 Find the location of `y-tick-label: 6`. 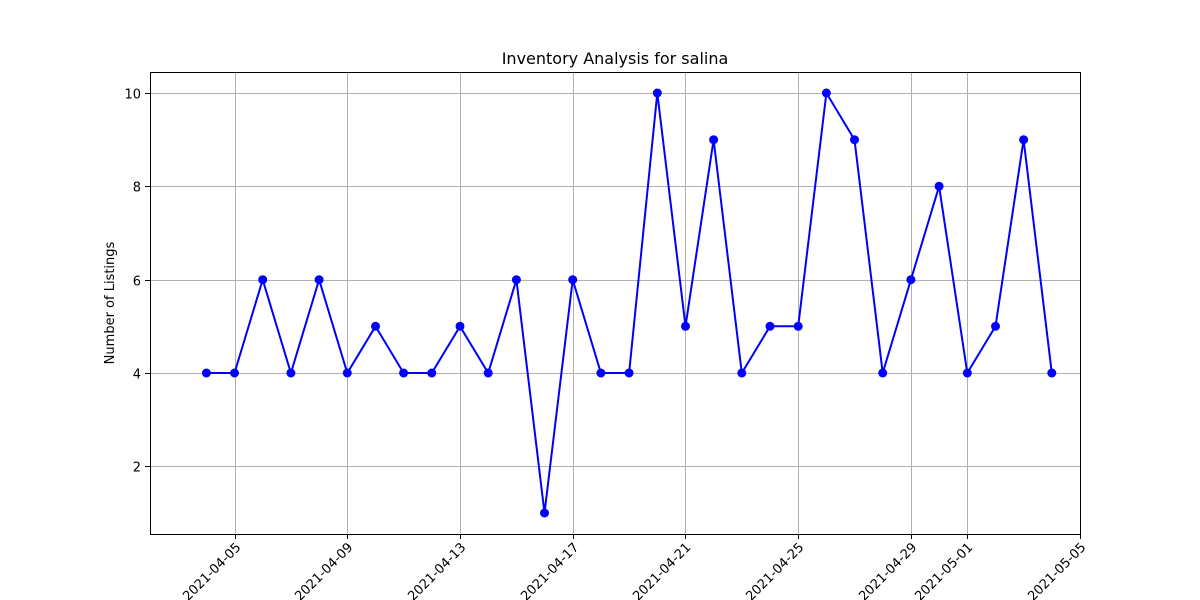

y-tick-label: 6 is located at coordinates (137, 282).